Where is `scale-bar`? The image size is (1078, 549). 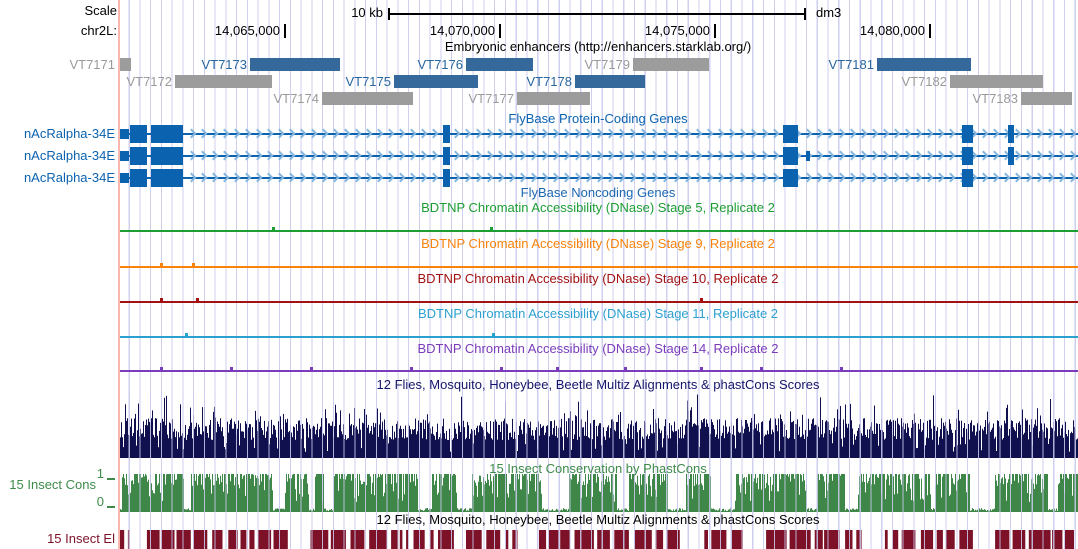
scale-bar is located at coordinates (597, 14).